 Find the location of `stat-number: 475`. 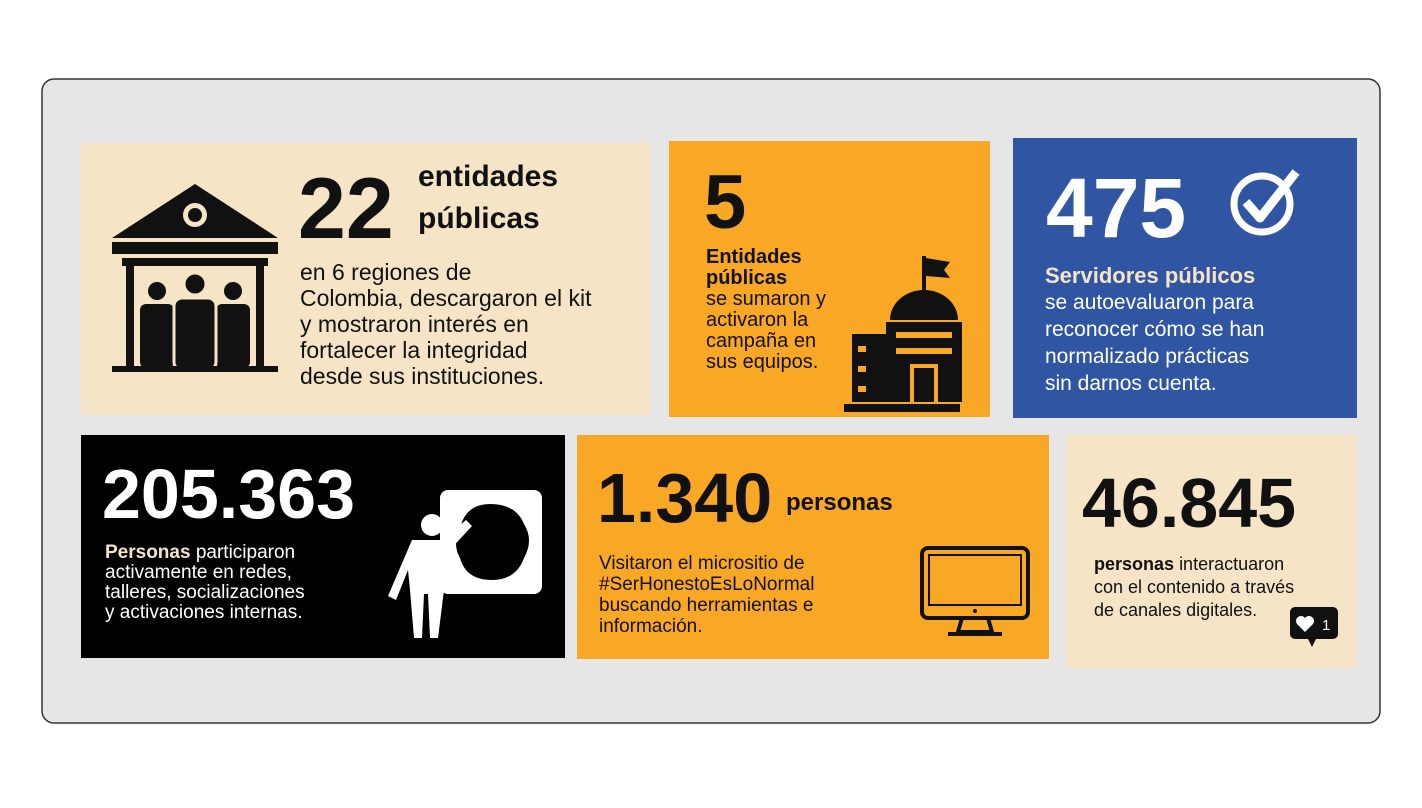

stat-number: 475 is located at coordinates (1116, 208).